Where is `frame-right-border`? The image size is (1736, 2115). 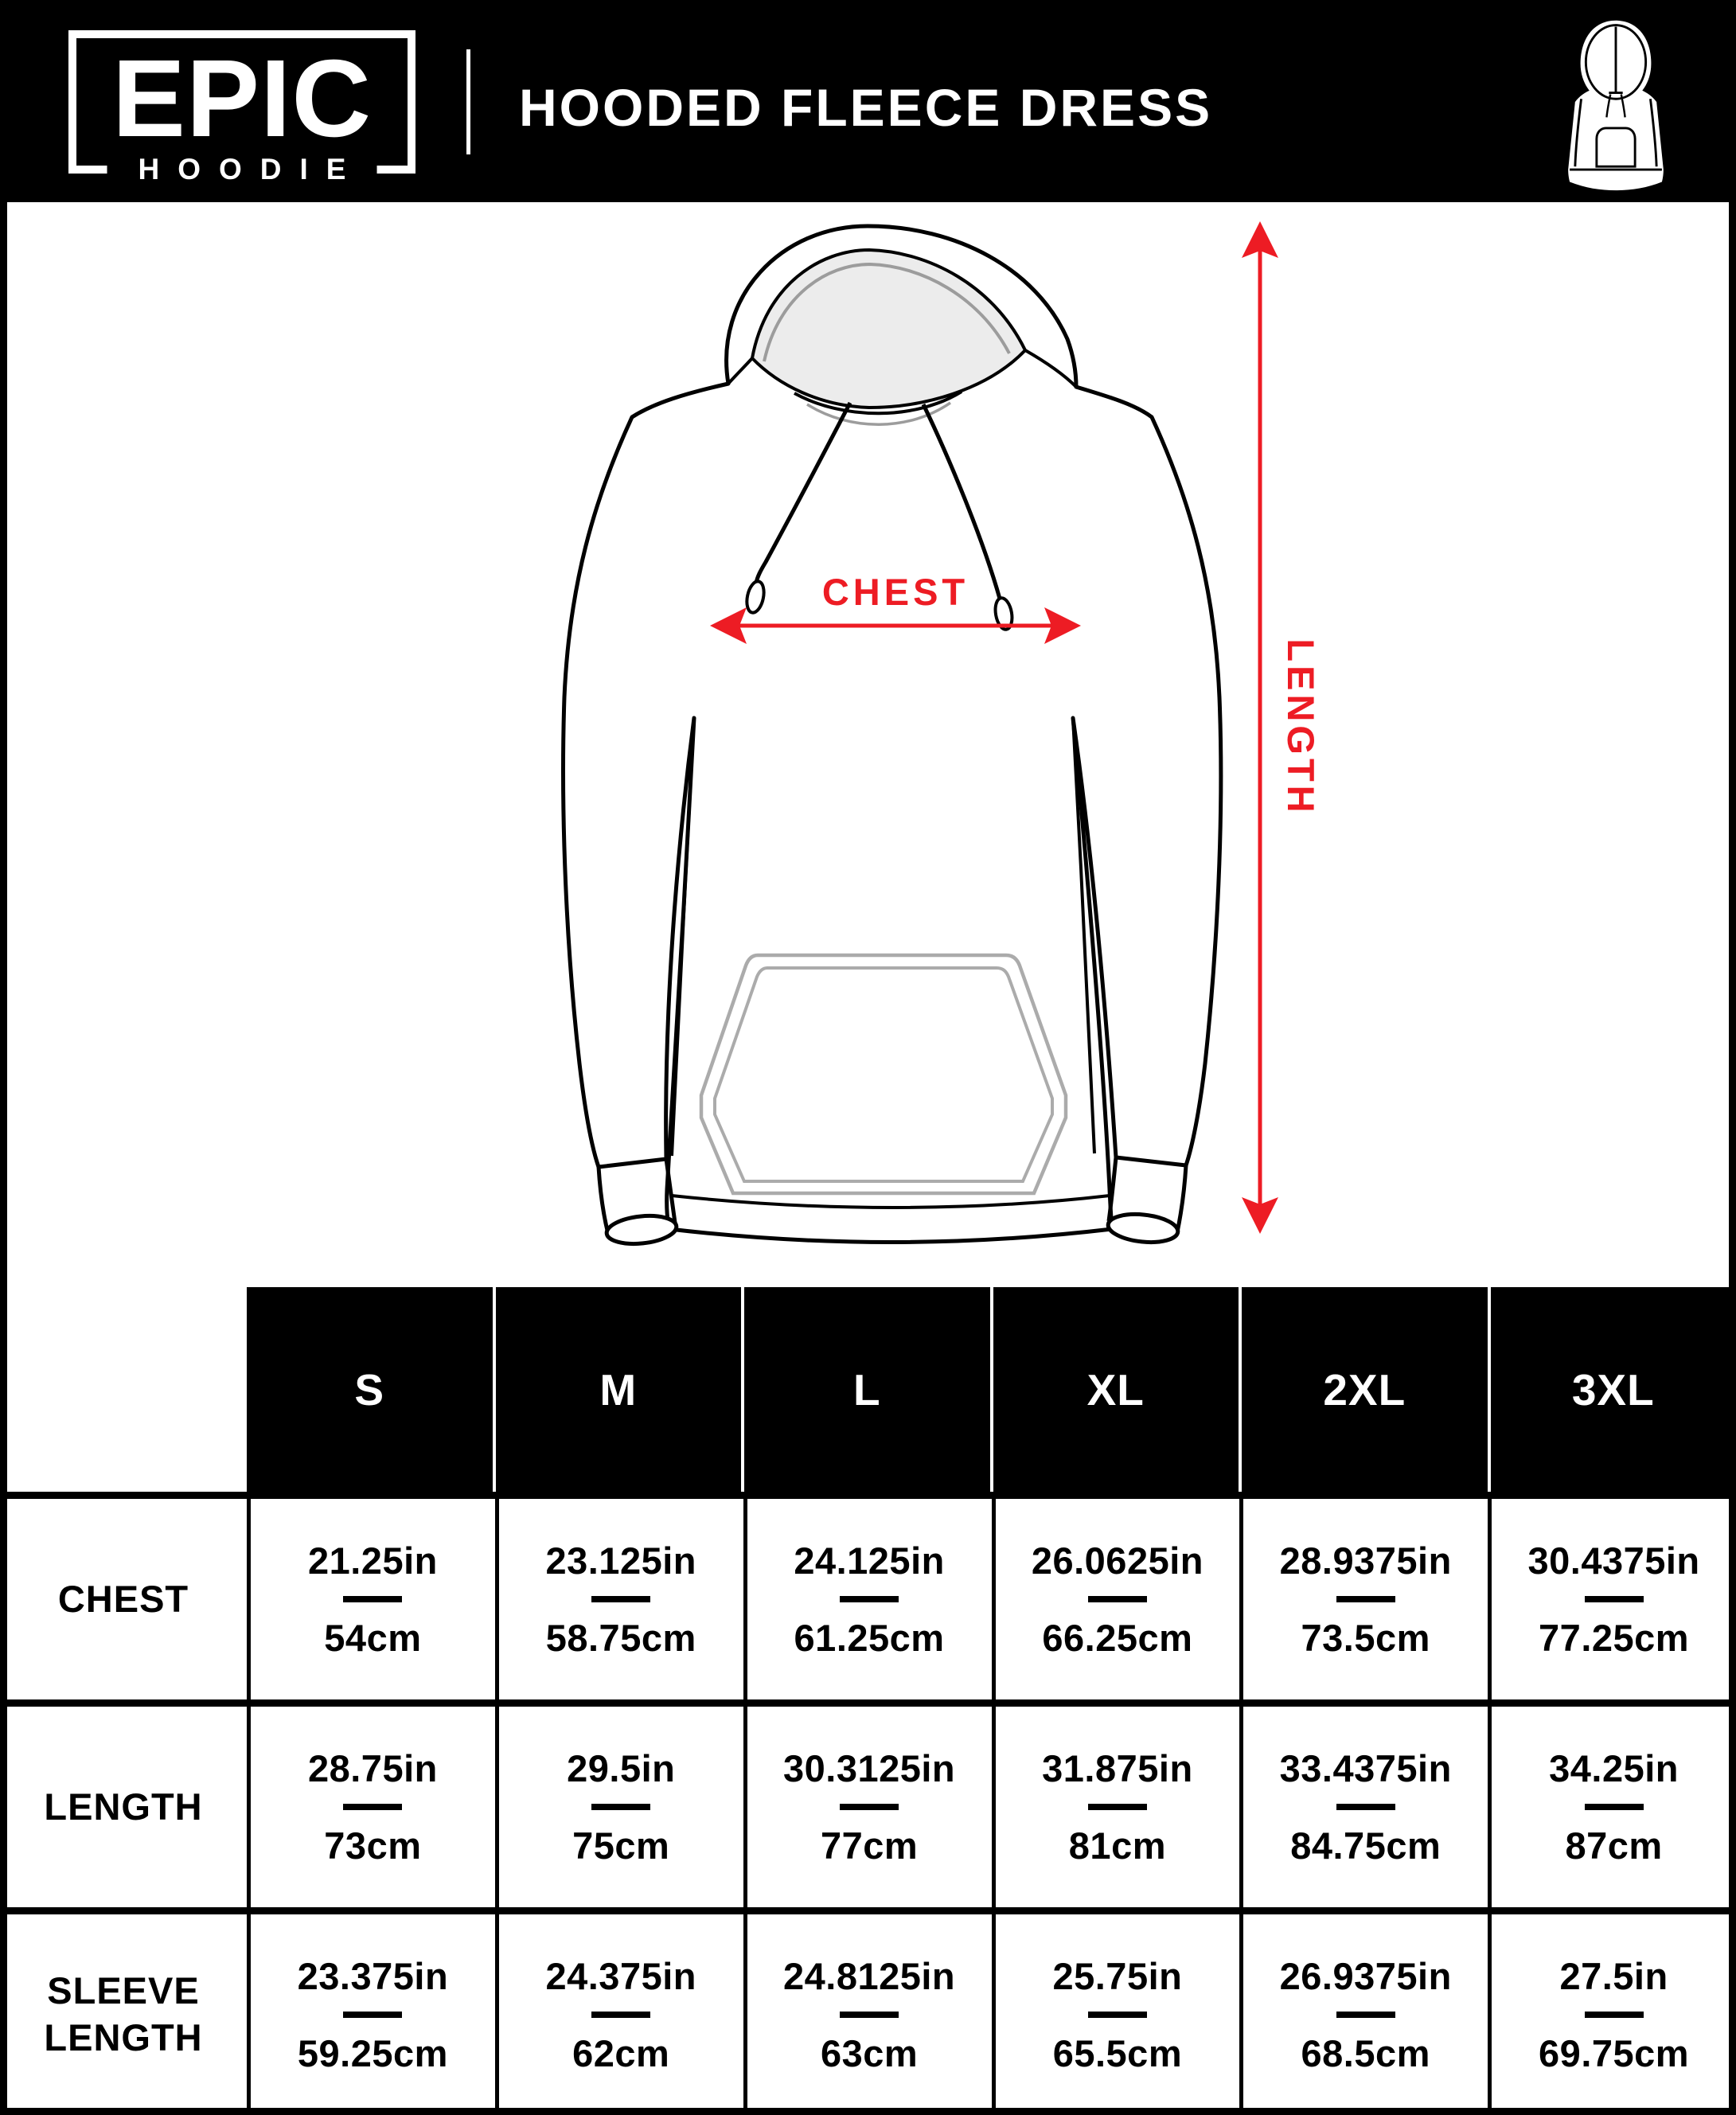
frame-right-border is located at coordinates (1732, 1057).